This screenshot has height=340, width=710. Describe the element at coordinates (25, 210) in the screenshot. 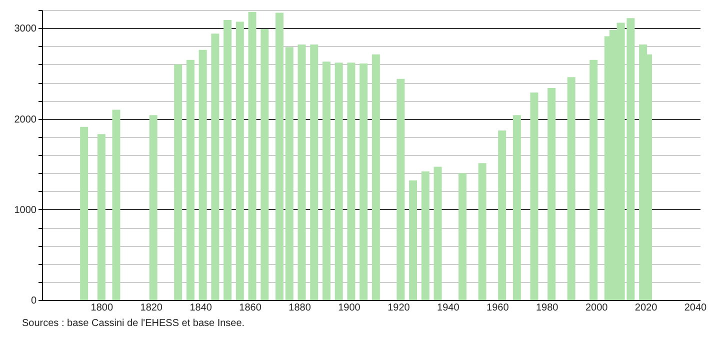

I see `y-tick-label: 1000` at that location.